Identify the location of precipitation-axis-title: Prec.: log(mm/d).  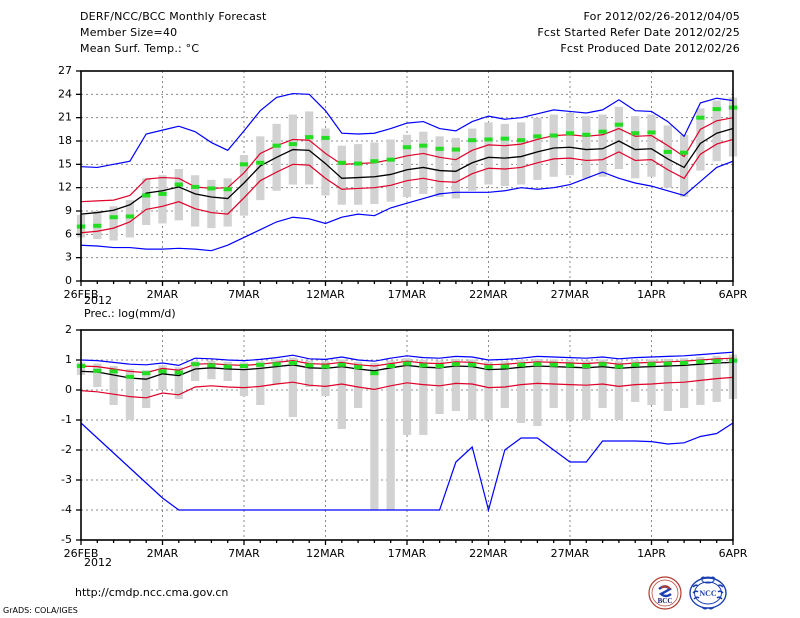
(130, 313).